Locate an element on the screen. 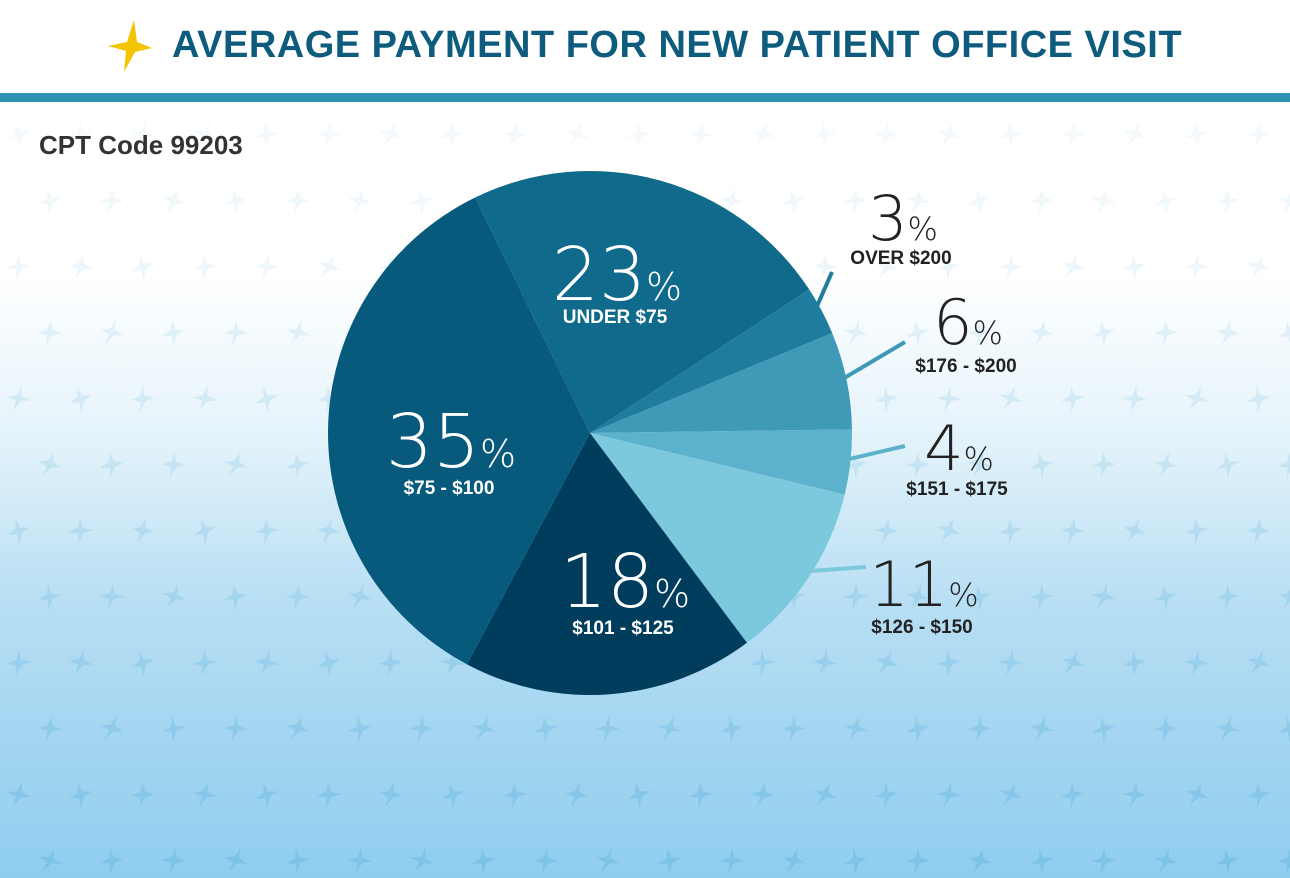 The width and height of the screenshot is (1290, 878). slice-percent-0: 23% is located at coordinates (617, 275).